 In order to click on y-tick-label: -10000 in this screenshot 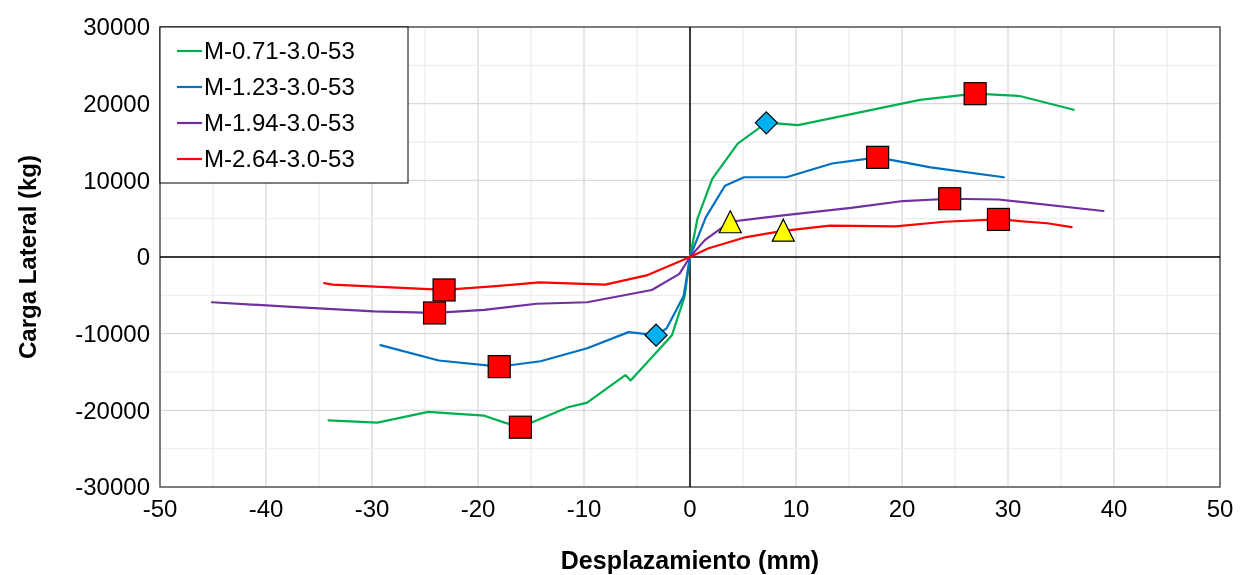, I will do `click(112, 334)`.